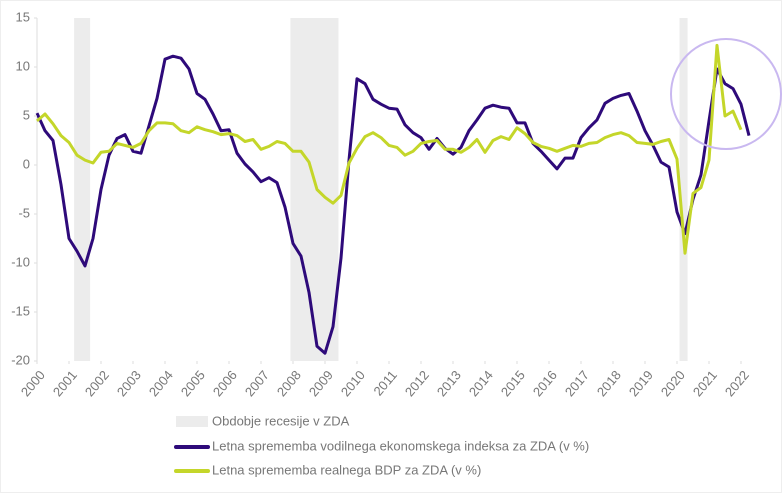 The image size is (782, 493). Describe the element at coordinates (97, 383) in the screenshot. I see `x-tick-label: 2002` at that location.